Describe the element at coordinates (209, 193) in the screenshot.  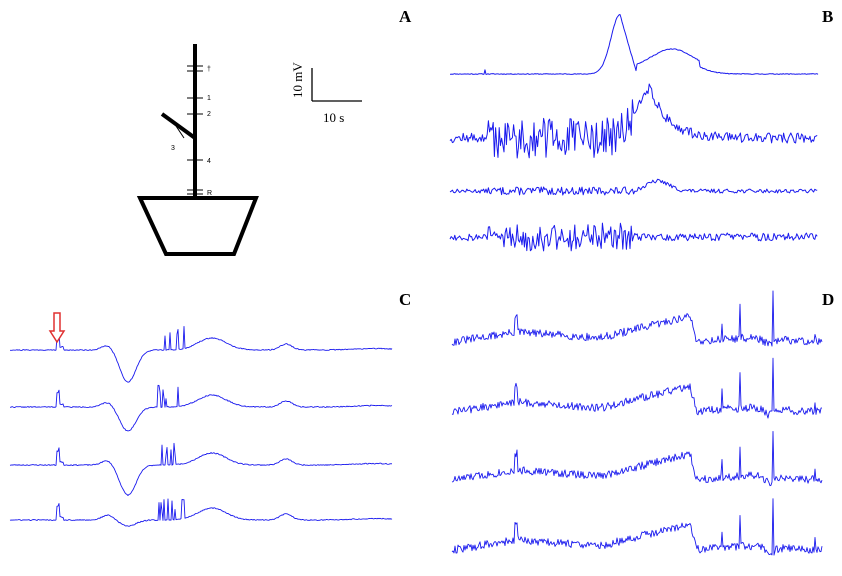
I see `site-label-r: R` at that location.